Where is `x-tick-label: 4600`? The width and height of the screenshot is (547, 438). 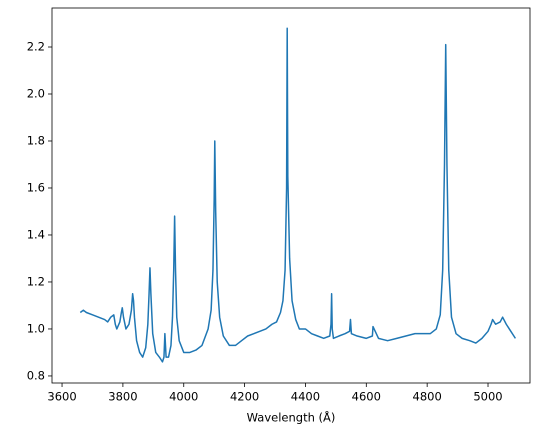
x-tick-label: 4600 is located at coordinates (366, 397).